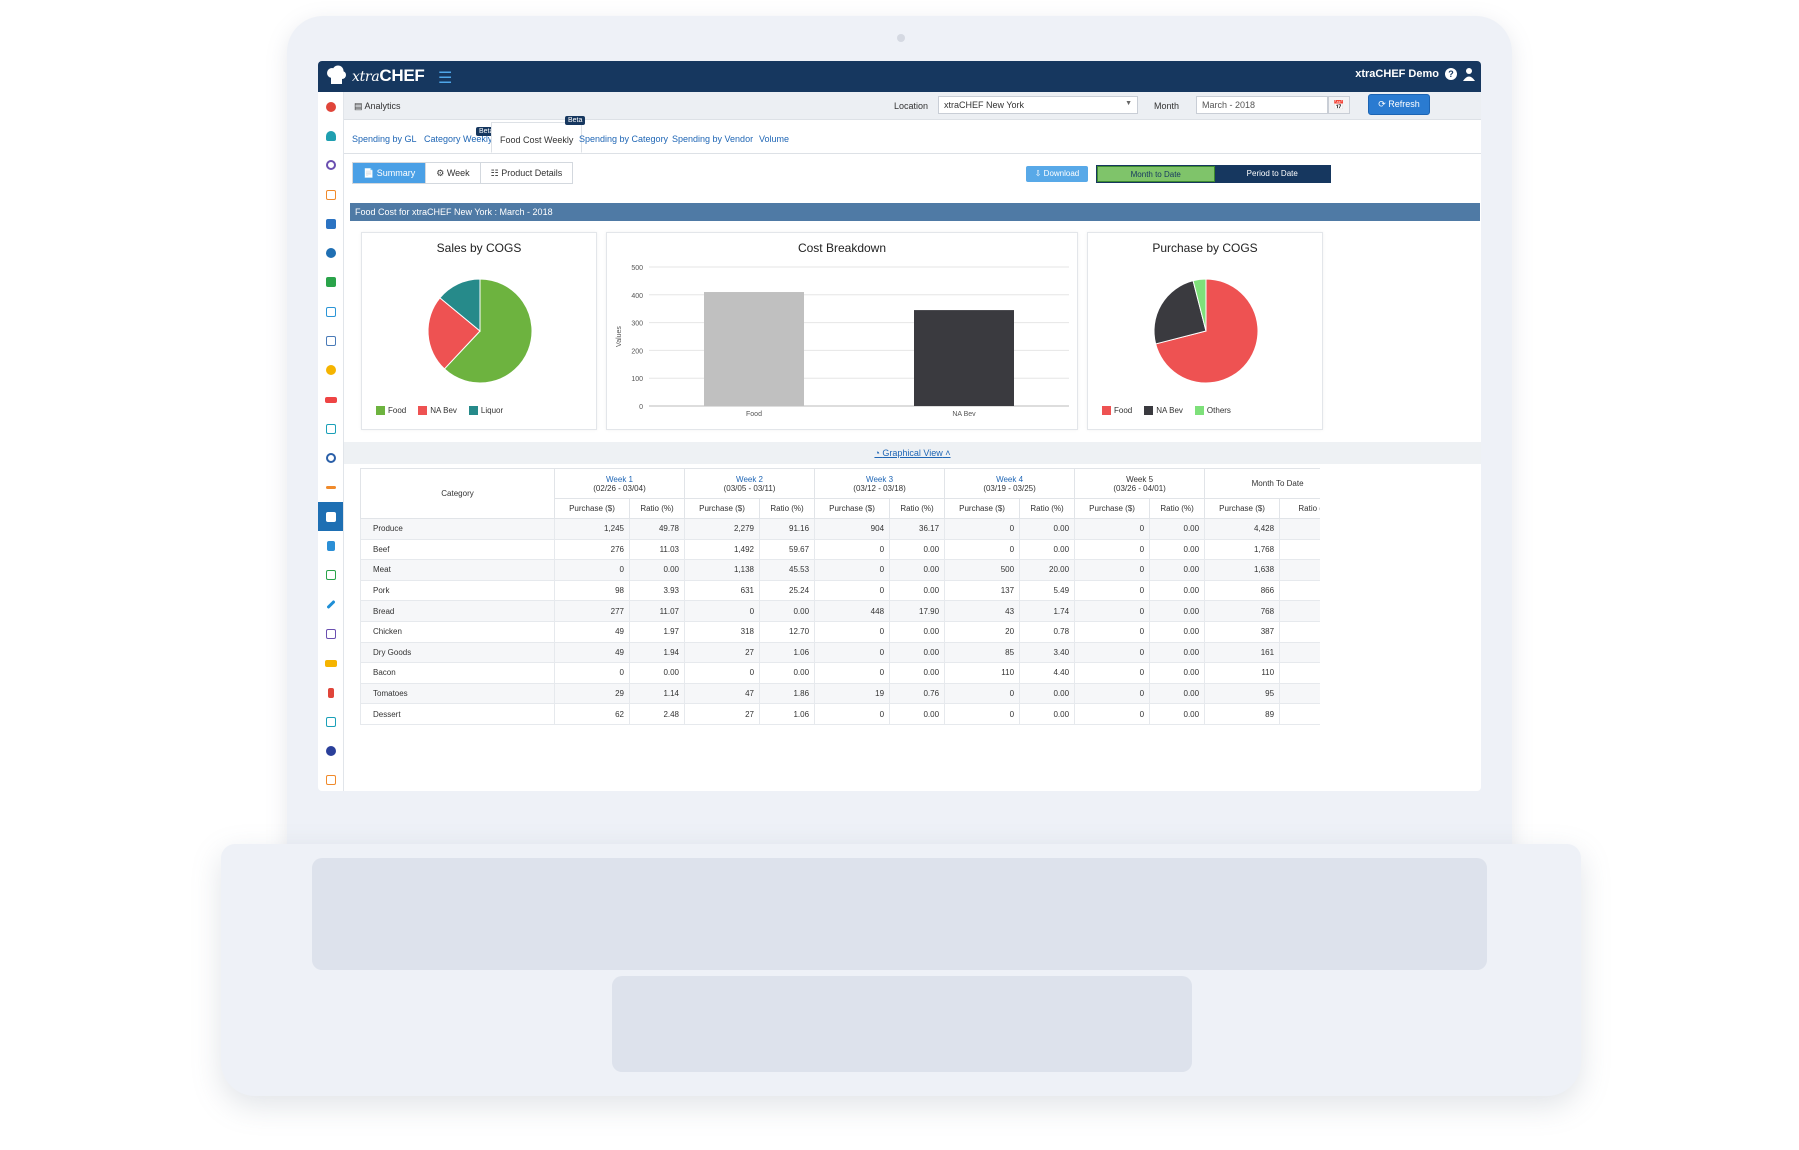  What do you see at coordinates (1117, 410) in the screenshot?
I see `legend-item: Food` at bounding box center [1117, 410].